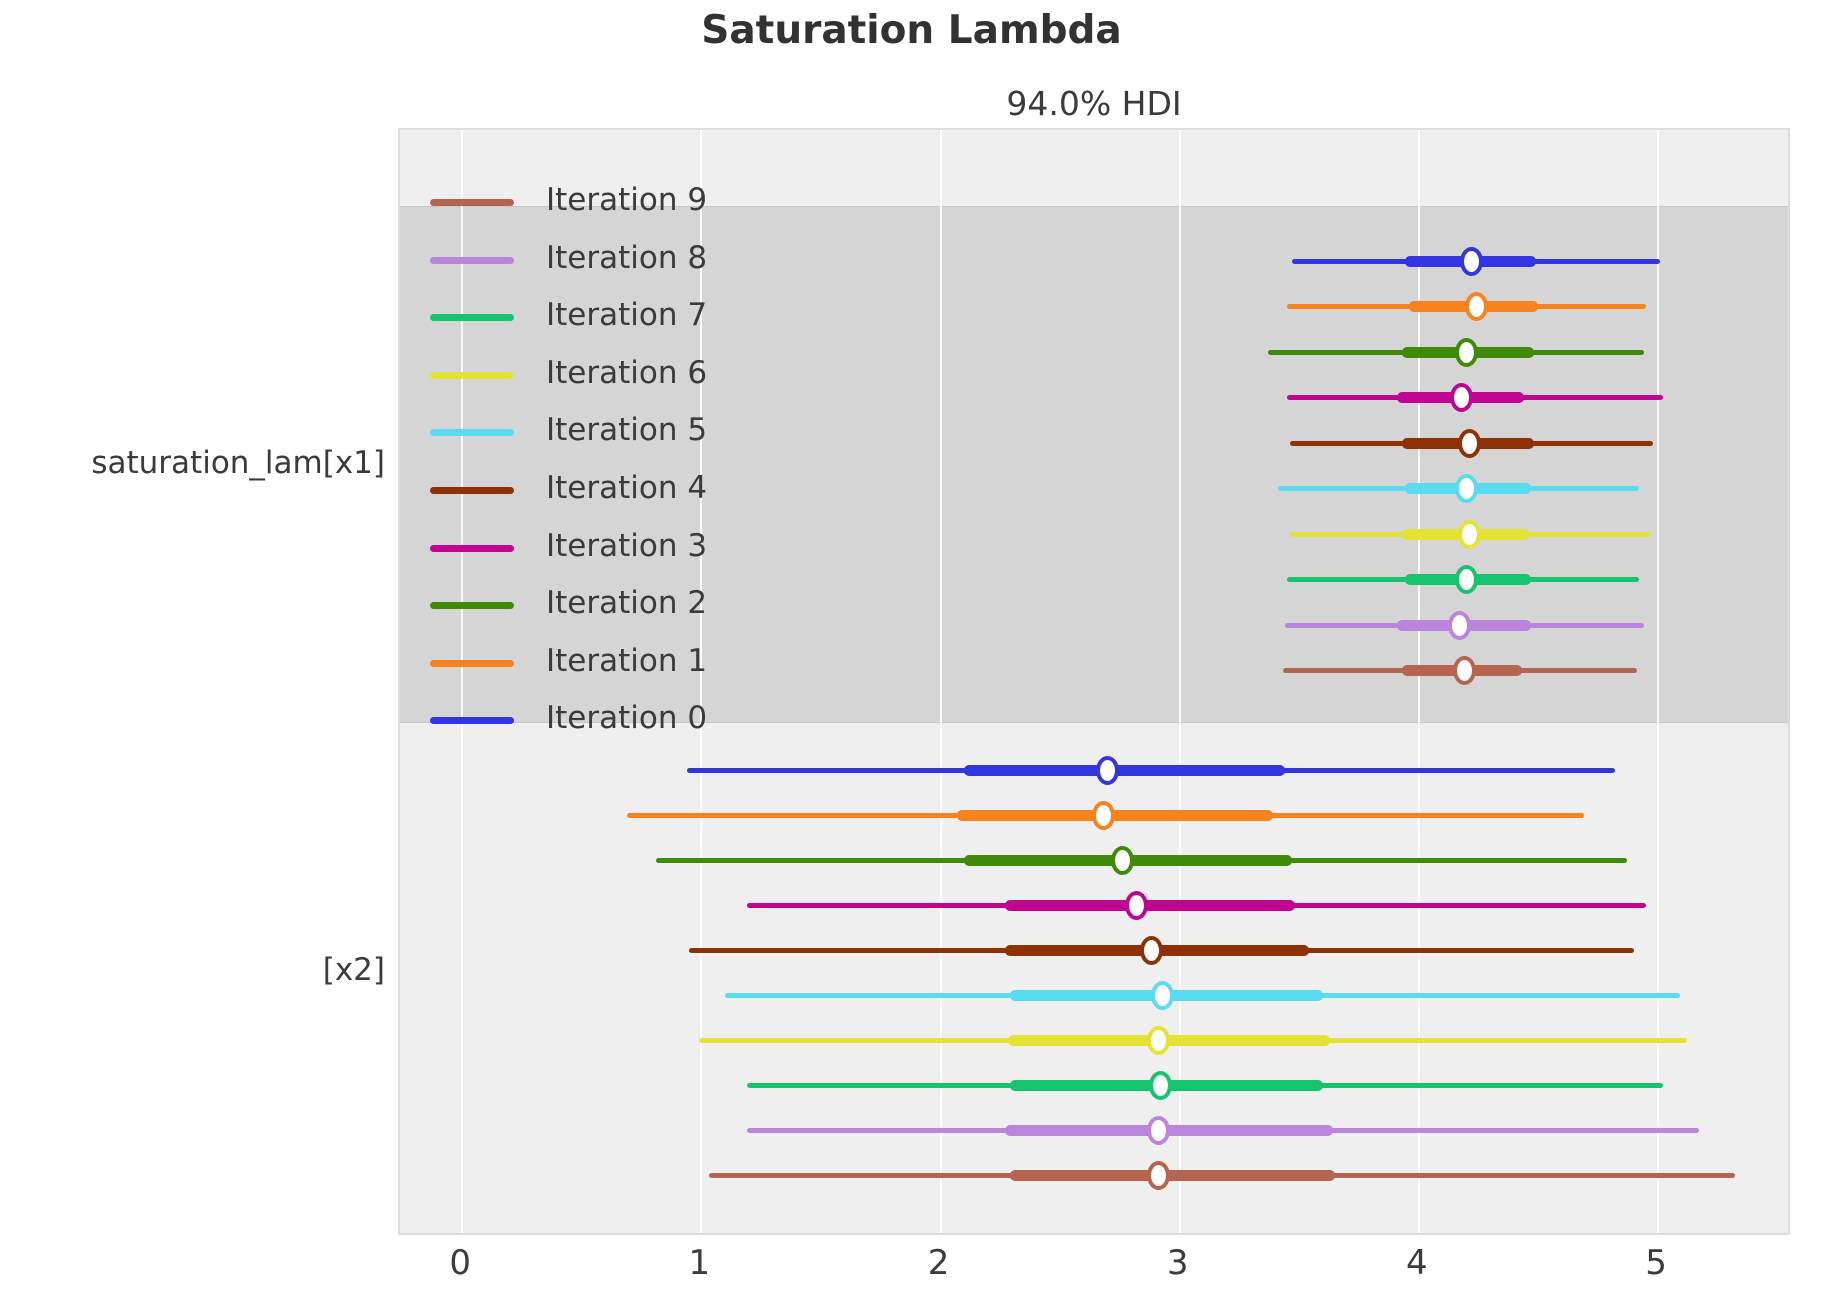 The height and width of the screenshot is (1303, 1823). I want to click on x-tick-label: 5, so click(1656, 1263).